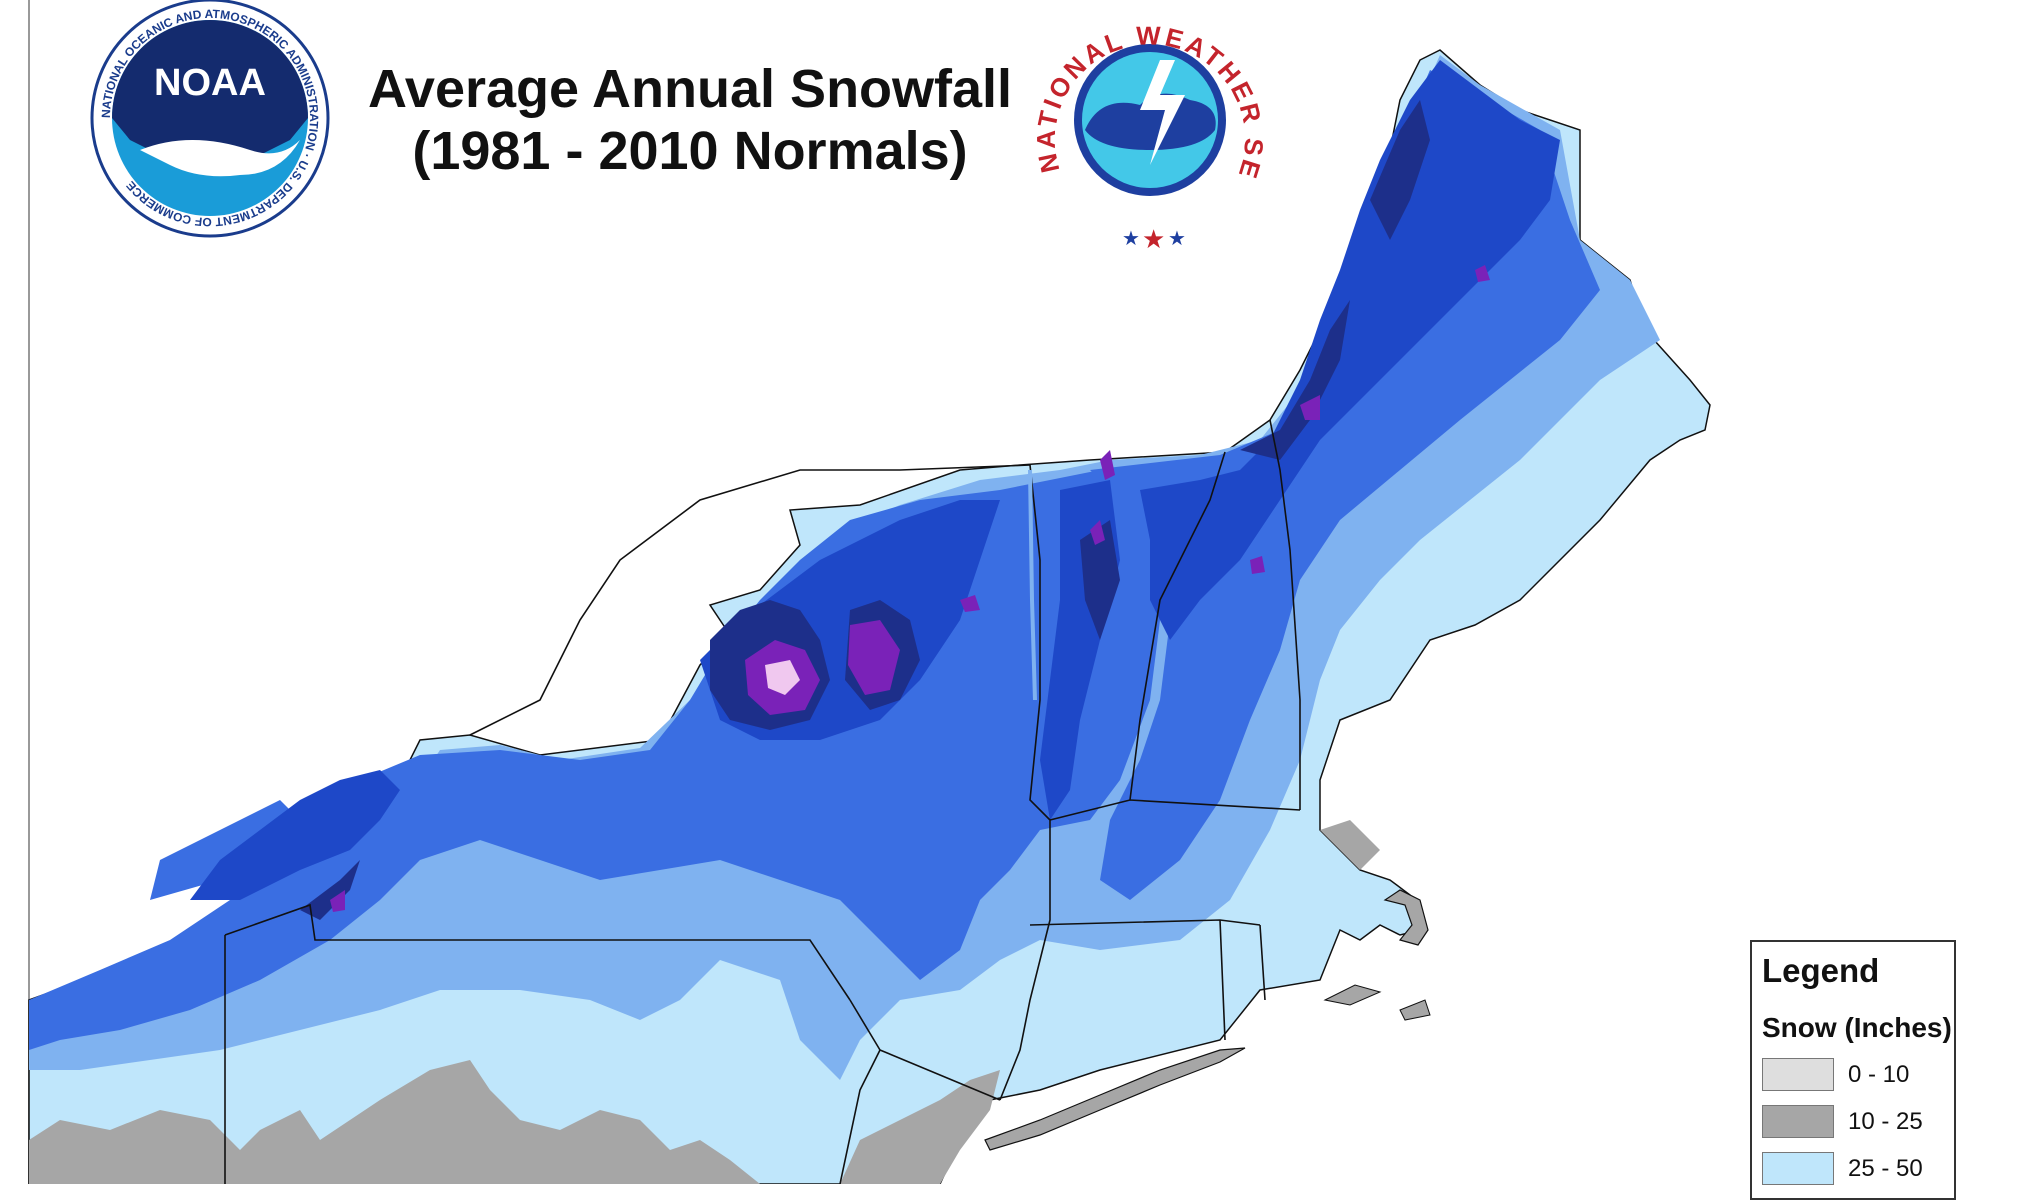  I want to click on legend-label: 25 - 50, so click(1885, 1168).